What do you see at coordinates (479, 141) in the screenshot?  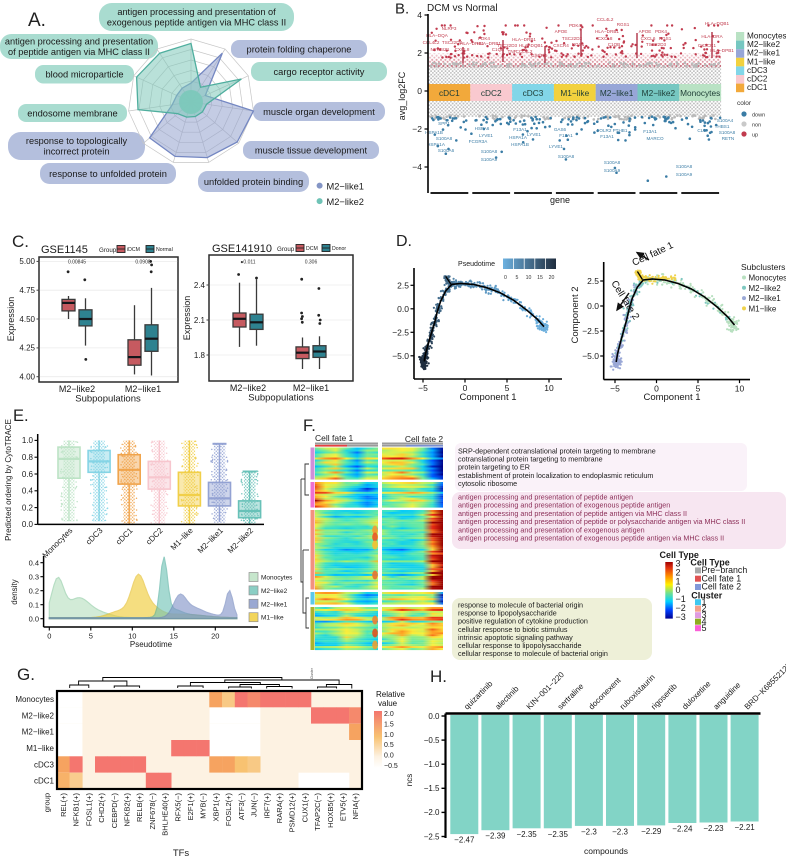 I see `svg-text: FCGR3A` at bounding box center [479, 141].